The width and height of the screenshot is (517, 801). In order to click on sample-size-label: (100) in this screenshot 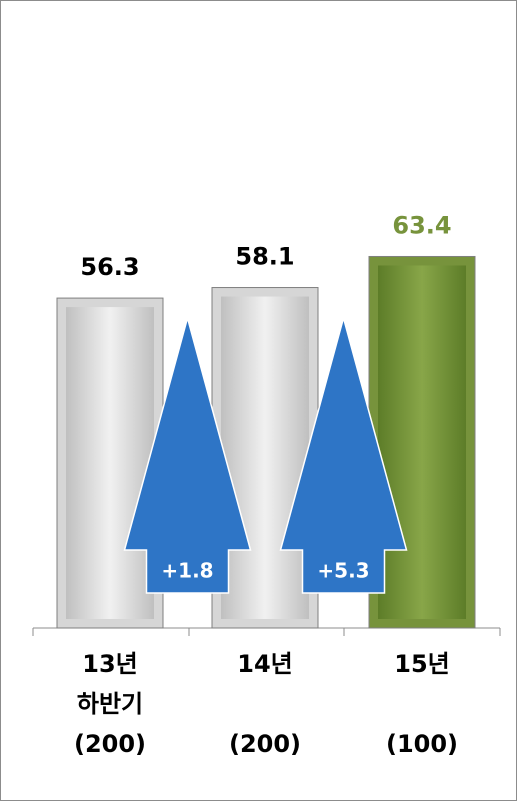, I will do `click(422, 744)`.